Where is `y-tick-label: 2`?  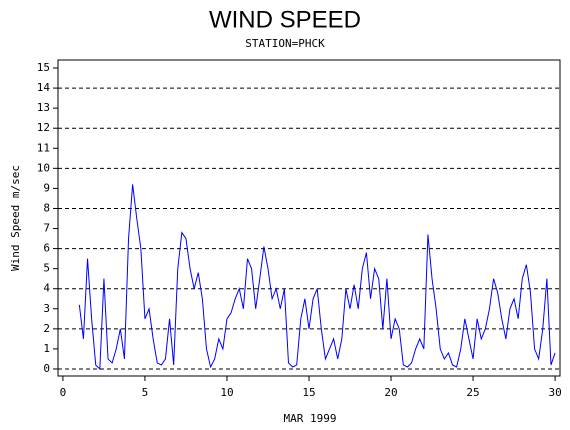
y-tick-label: 2 is located at coordinates (46, 328).